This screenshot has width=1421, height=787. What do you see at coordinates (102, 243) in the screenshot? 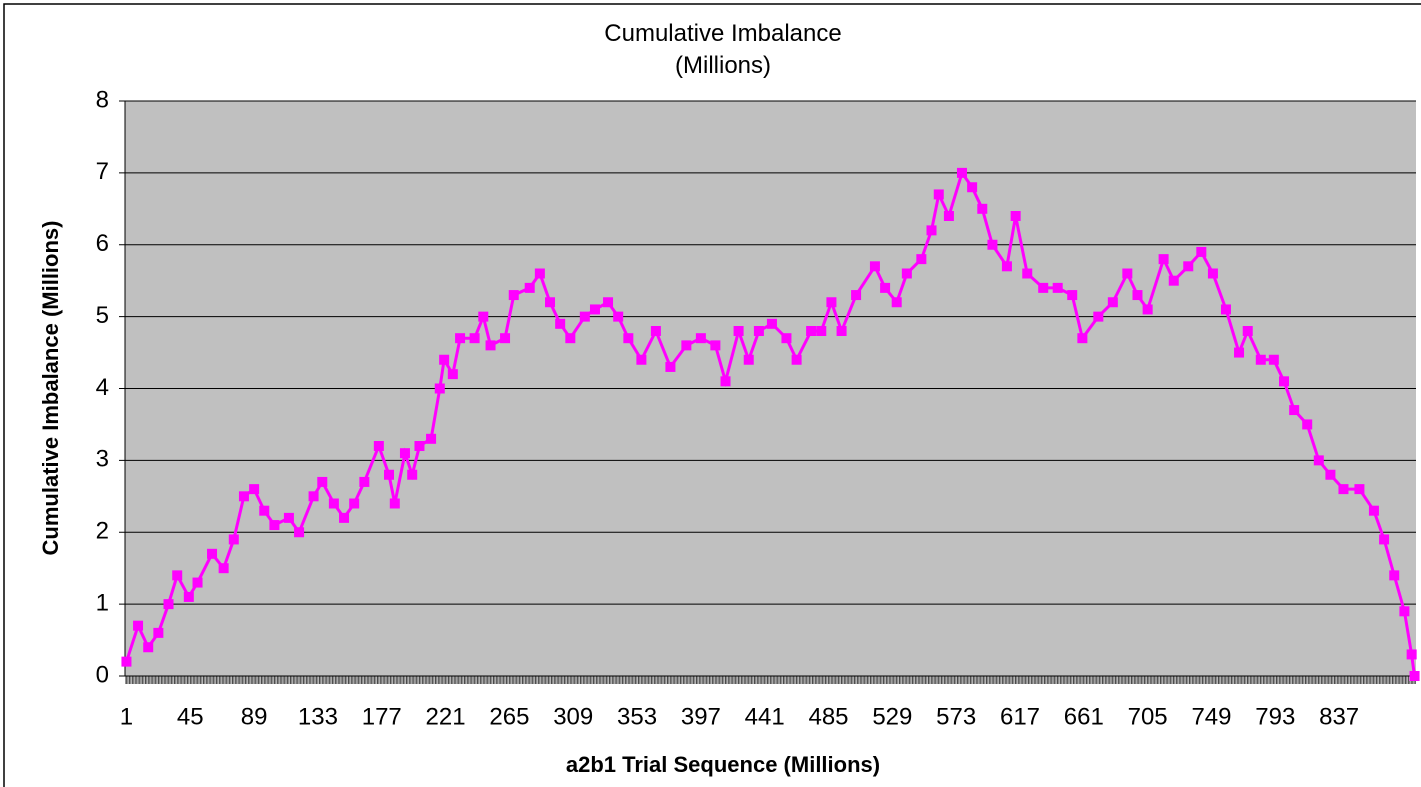
I see `y-tick-label: 6` at bounding box center [102, 243].